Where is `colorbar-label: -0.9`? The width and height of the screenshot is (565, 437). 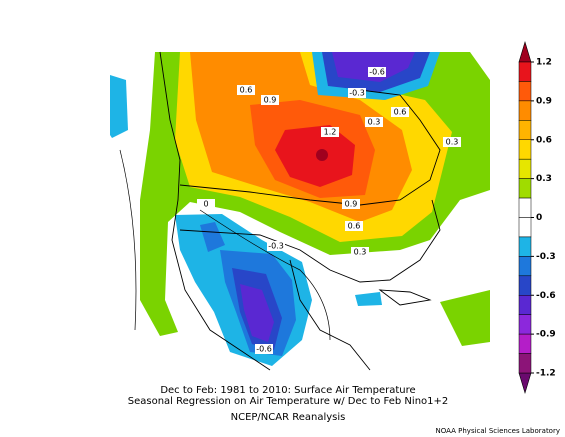
colorbar-label: -0.9 is located at coordinates (546, 335).